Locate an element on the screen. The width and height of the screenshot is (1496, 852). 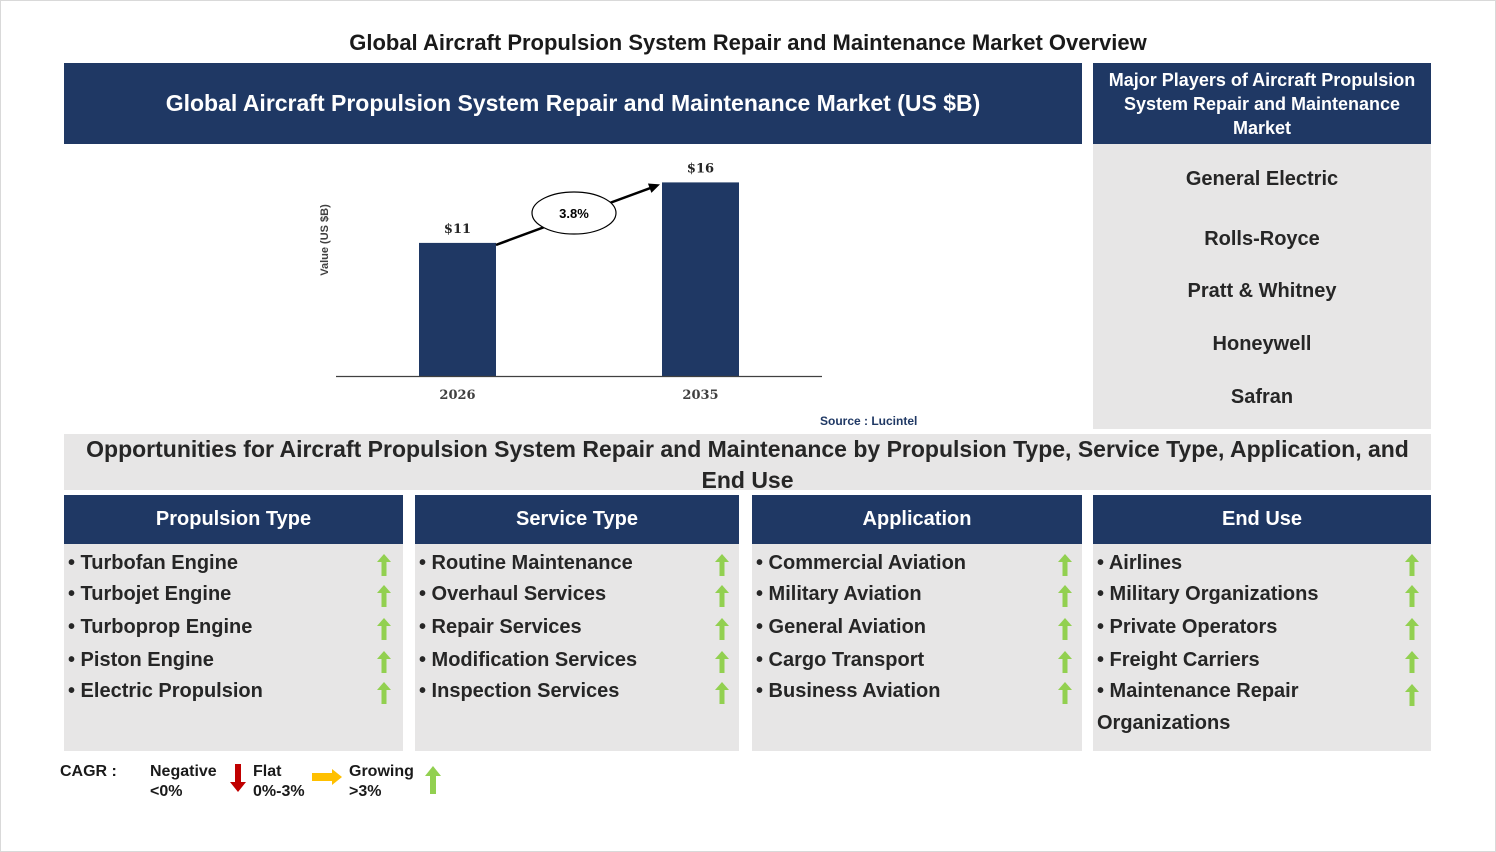
column-header-service-type: Service Type is located at coordinates (577, 519).